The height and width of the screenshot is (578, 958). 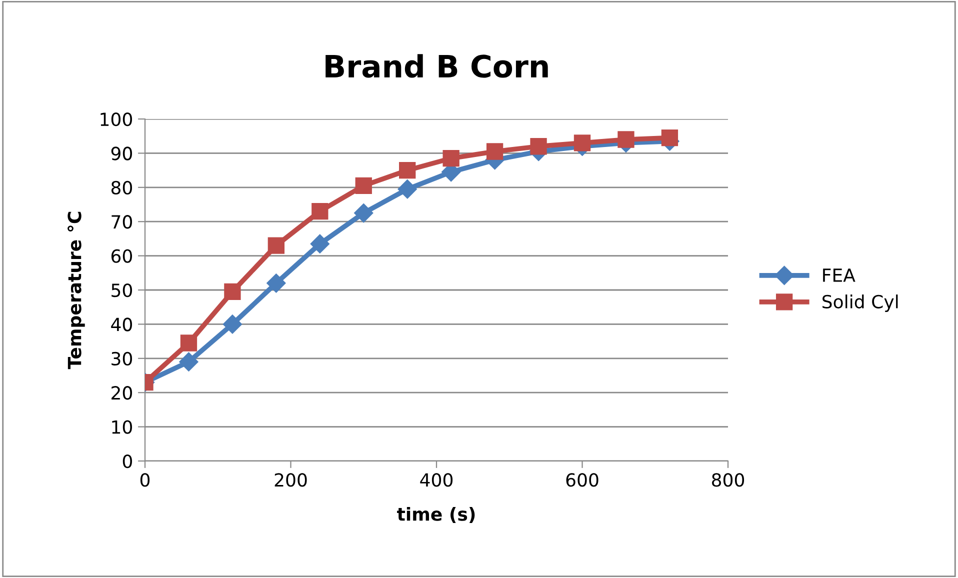 I want to click on y-tick-label: 20, so click(x=122, y=393).